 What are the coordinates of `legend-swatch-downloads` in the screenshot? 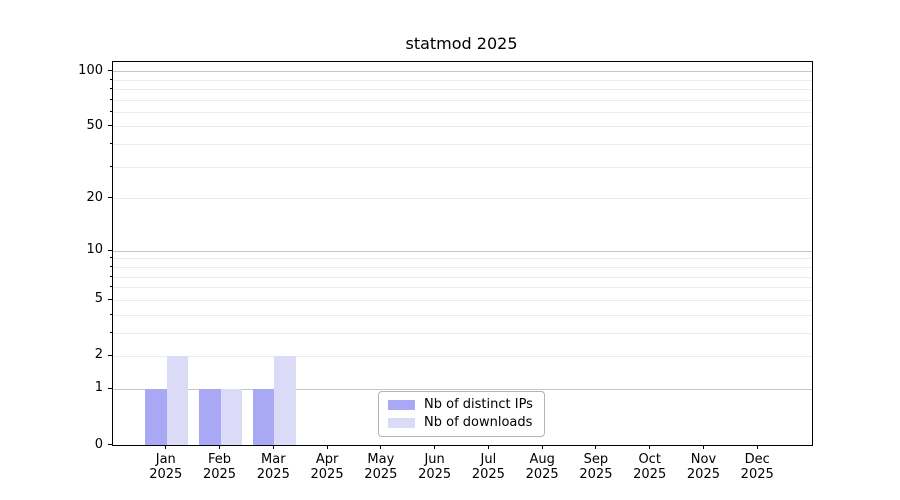 It's located at (401, 423).